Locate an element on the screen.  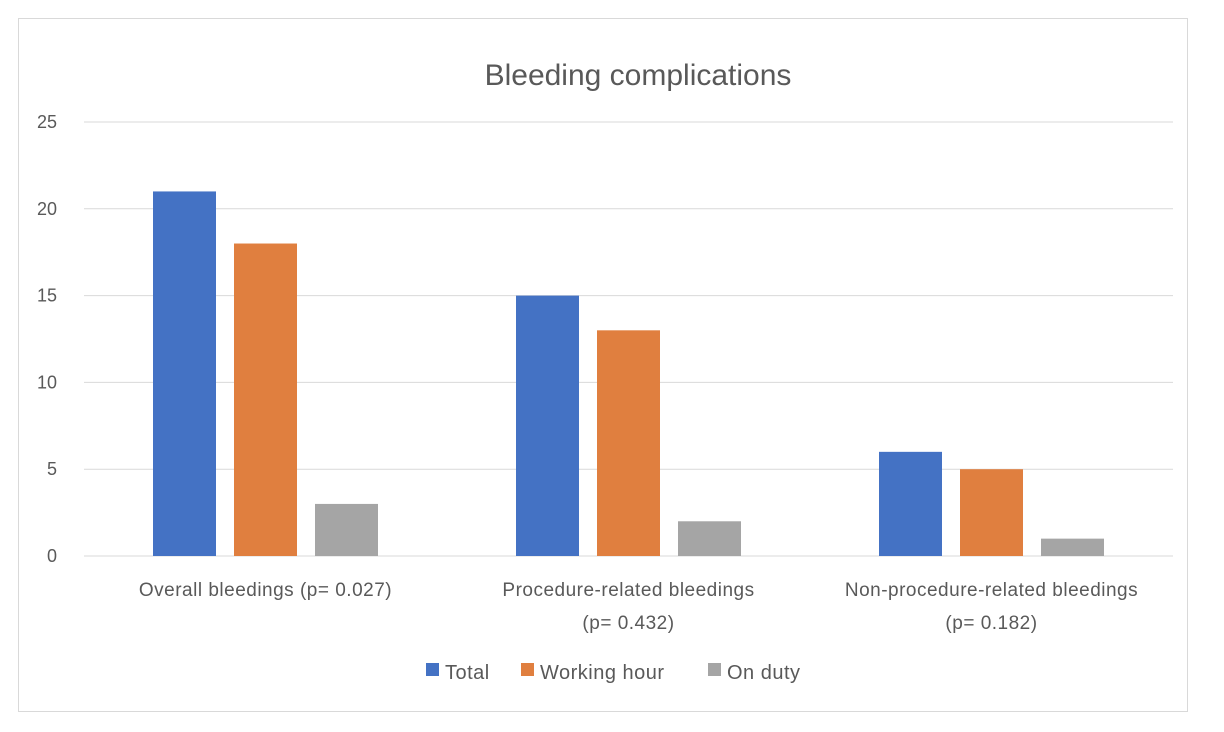
y-tick-label: 5 is located at coordinates (52, 469).